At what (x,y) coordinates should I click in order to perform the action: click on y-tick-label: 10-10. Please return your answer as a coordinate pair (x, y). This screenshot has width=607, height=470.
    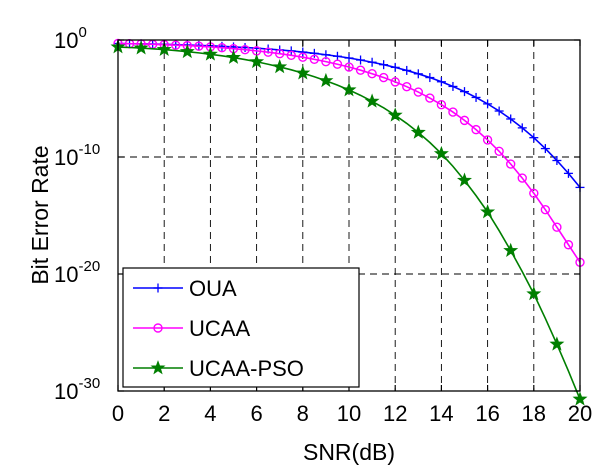
    Looking at the image, I should click on (77, 155).